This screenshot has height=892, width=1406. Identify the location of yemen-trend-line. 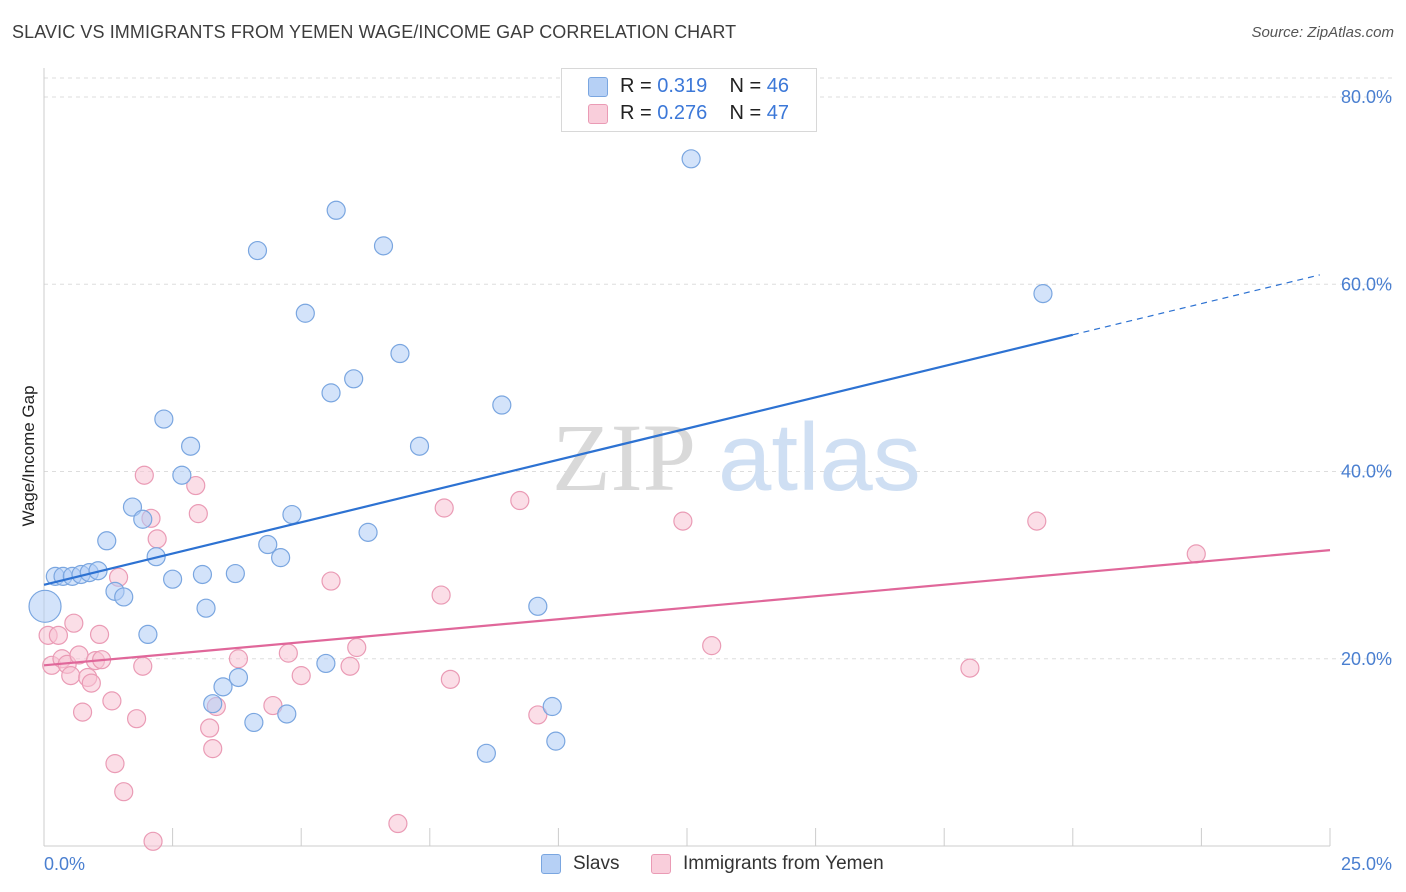
(687, 608).